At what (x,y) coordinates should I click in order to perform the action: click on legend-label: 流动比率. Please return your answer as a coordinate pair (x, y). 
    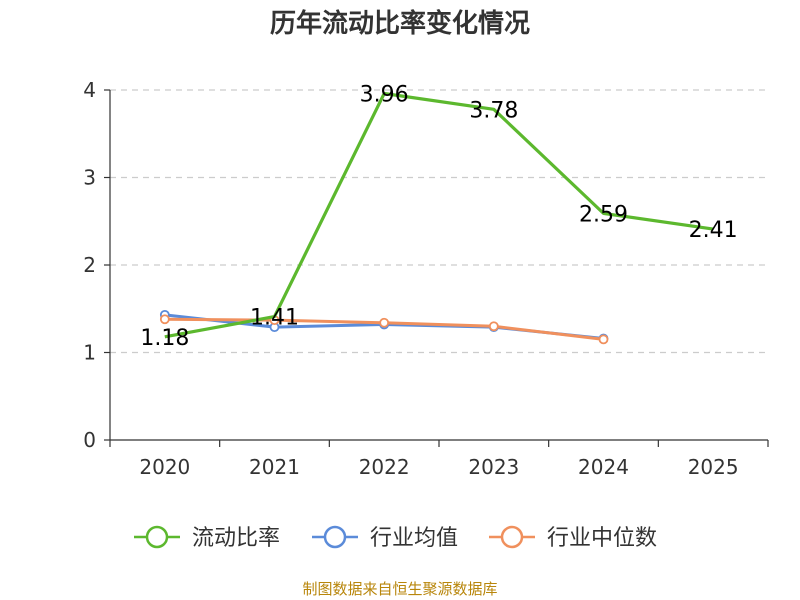
    Looking at the image, I should click on (236, 538).